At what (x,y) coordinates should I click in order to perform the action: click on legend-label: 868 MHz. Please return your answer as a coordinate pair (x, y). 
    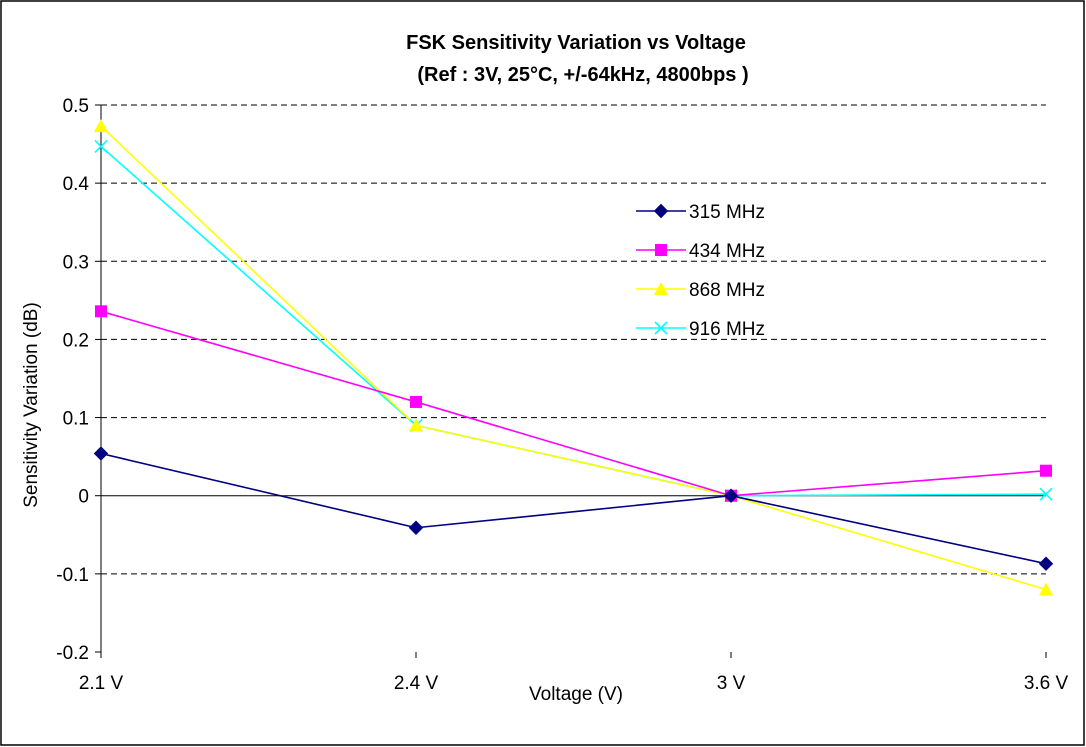
    Looking at the image, I should click on (727, 290).